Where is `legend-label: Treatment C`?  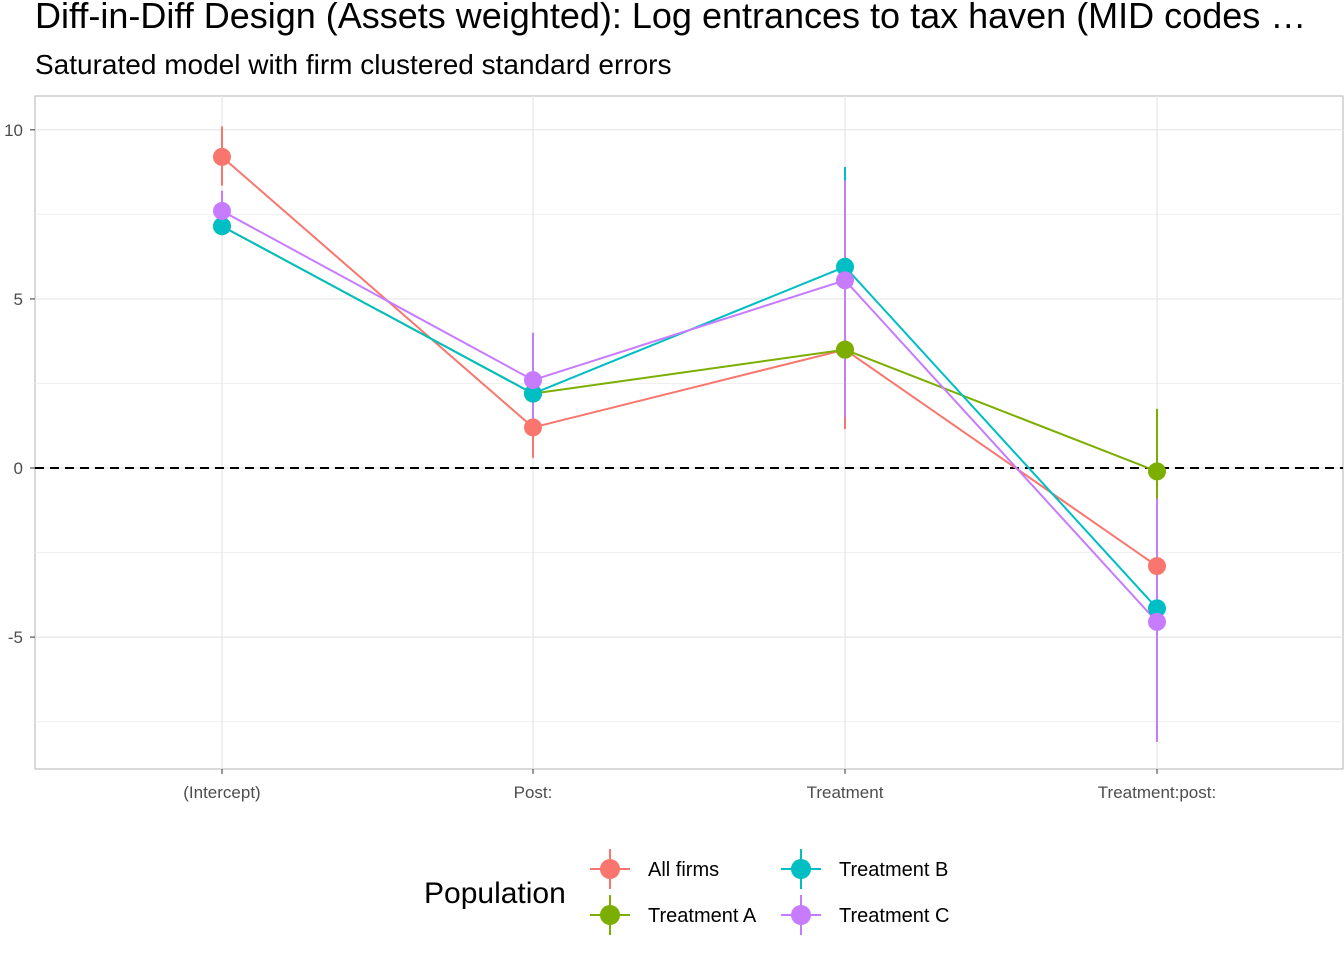 legend-label: Treatment C is located at coordinates (894, 916).